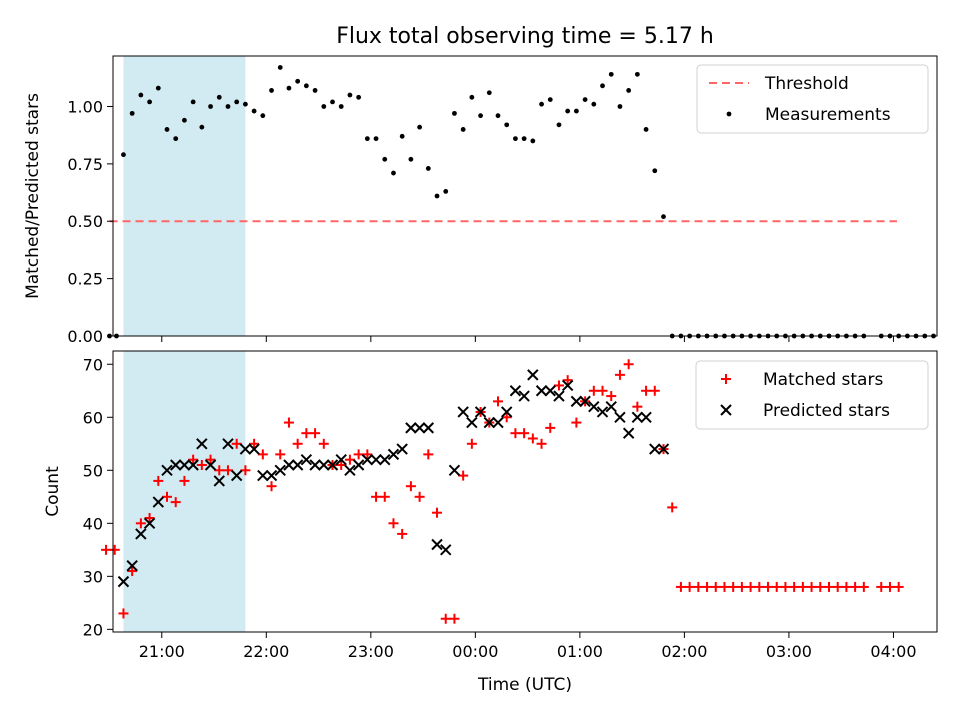 This screenshot has height=720, width=960. Describe the element at coordinates (789, 651) in the screenshot. I see `x-tick-label: 03:00` at that location.